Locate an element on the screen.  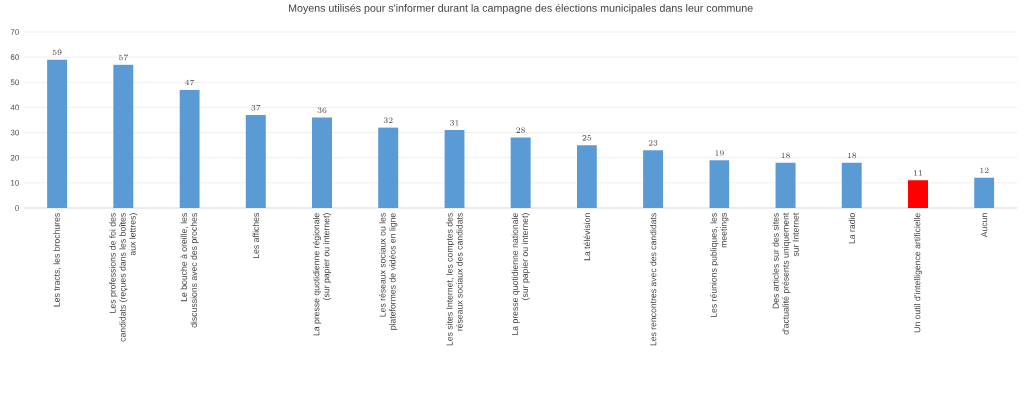
data-label: 19 is located at coordinates (719, 153).